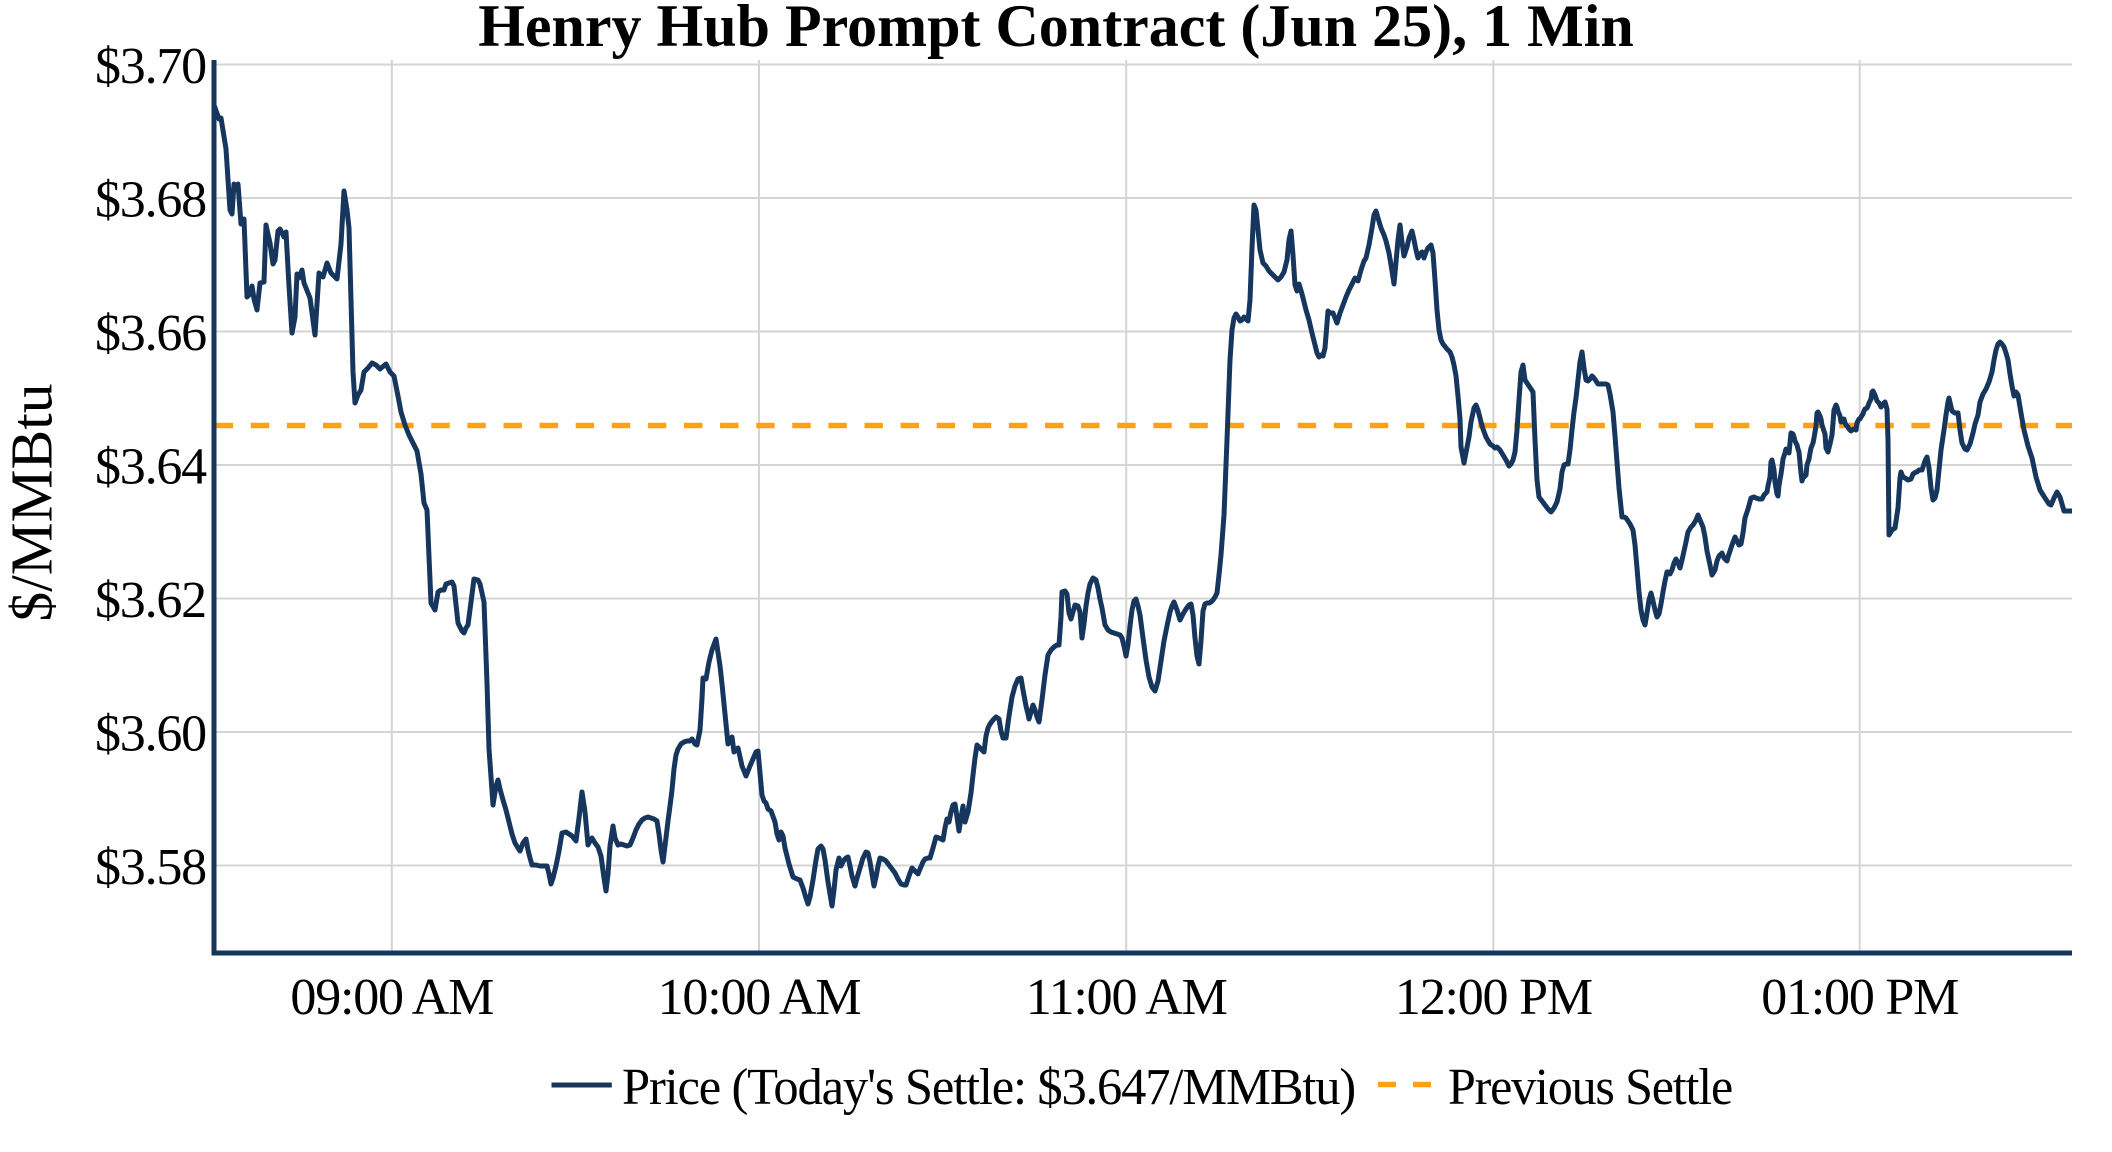  Describe the element at coordinates (1493, 997) in the screenshot. I see `svg-text: 12:00 PM` at that location.